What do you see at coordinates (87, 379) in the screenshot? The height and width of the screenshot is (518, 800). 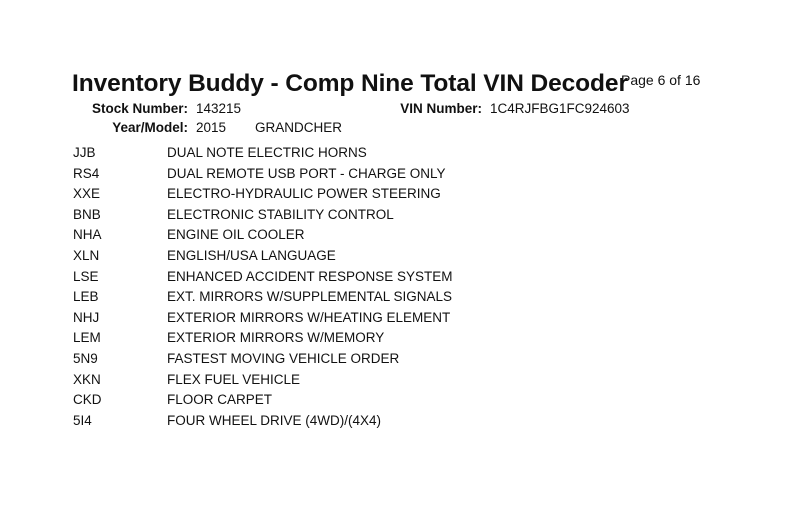 I see `option-code: XKN` at bounding box center [87, 379].